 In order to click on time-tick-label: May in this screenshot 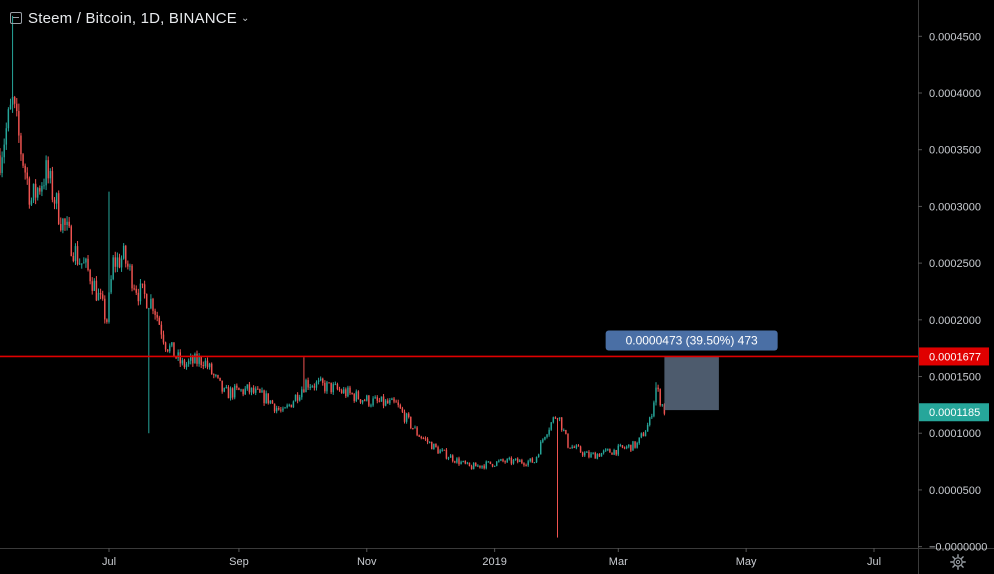, I will do `click(746, 562)`.